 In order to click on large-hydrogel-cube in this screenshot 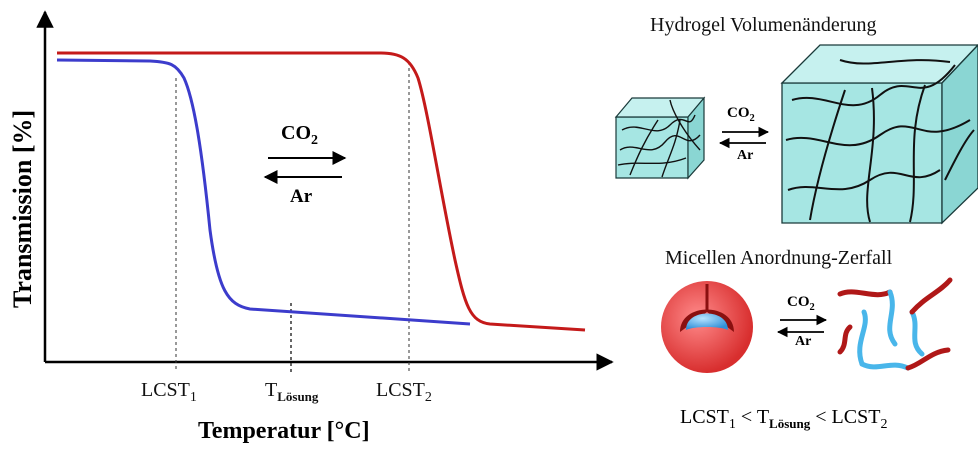, I will do `click(879, 134)`.